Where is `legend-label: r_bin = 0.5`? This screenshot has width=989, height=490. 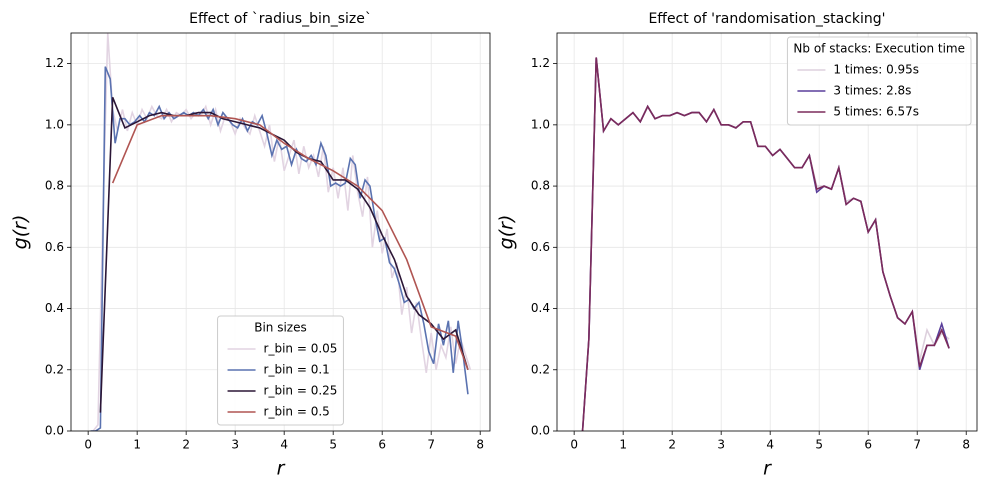
legend-label: r_bin = 0.5 is located at coordinates (297, 412).